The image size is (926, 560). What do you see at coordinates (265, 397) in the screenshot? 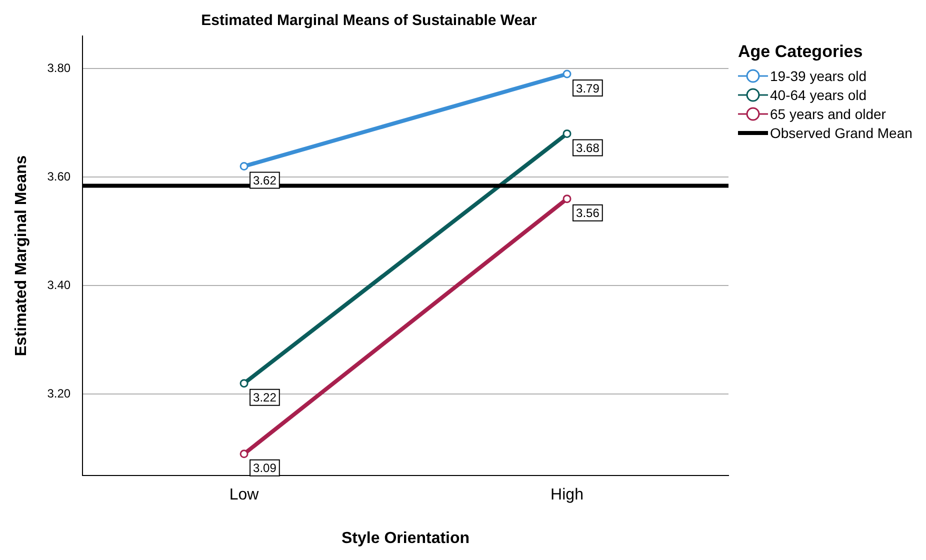
I see `data-label: 3.22` at bounding box center [265, 397].